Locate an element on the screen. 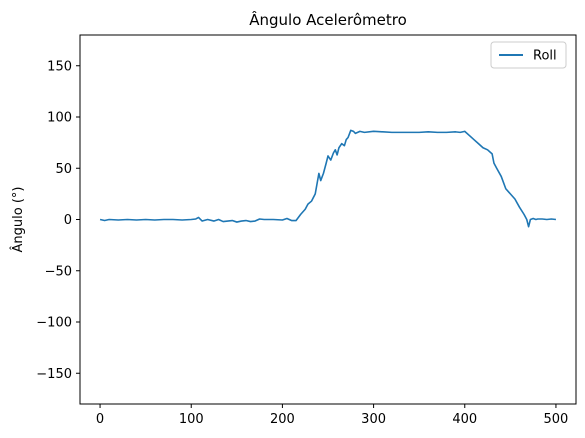 The image size is (585, 438). x-tick-label: 400 is located at coordinates (464, 419).